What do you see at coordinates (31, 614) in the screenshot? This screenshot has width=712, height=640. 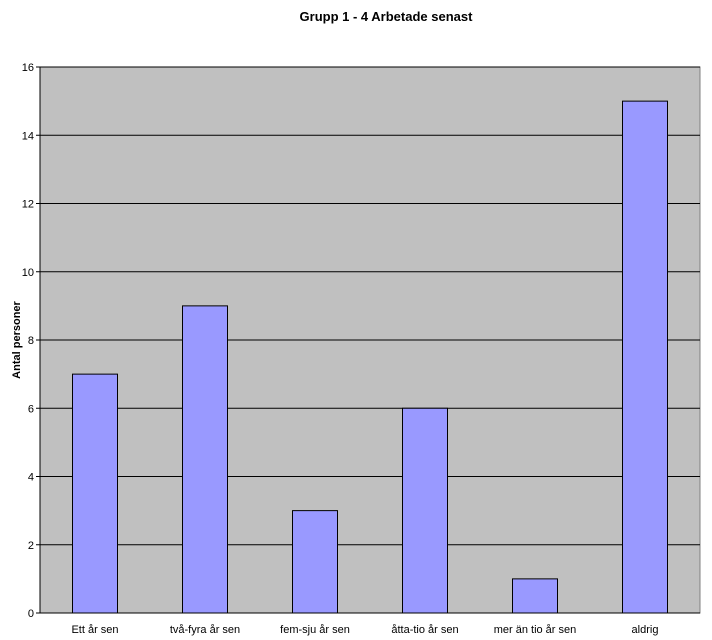 I see `y-tick-label: 0` at bounding box center [31, 614].